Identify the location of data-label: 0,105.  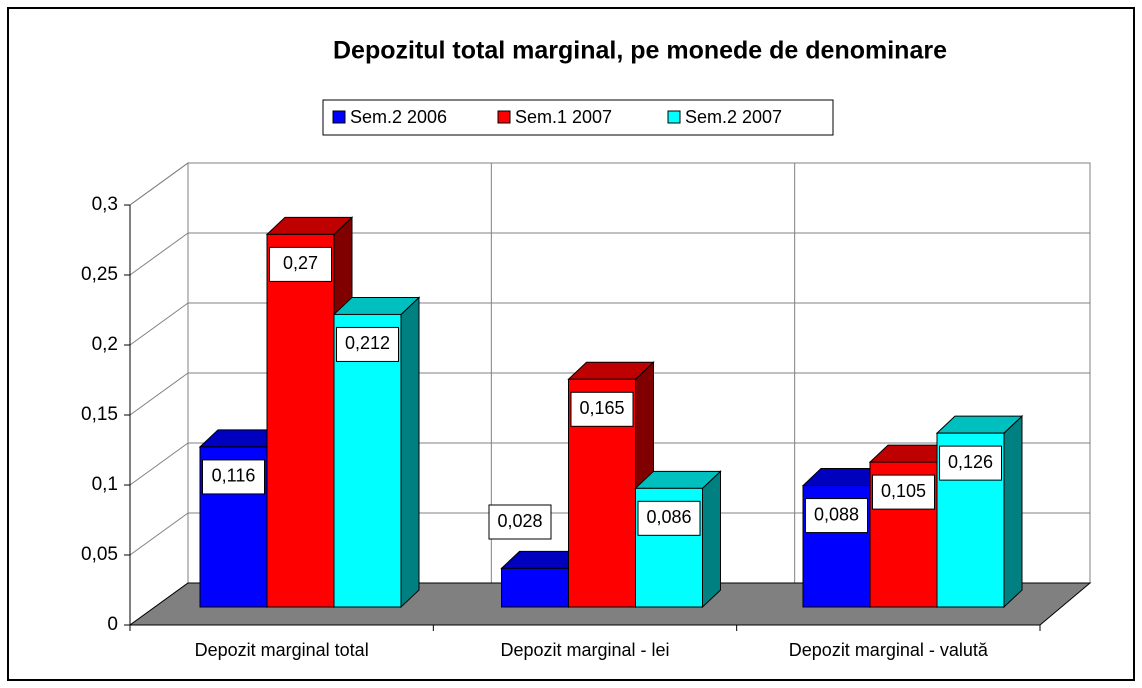
(903, 491).